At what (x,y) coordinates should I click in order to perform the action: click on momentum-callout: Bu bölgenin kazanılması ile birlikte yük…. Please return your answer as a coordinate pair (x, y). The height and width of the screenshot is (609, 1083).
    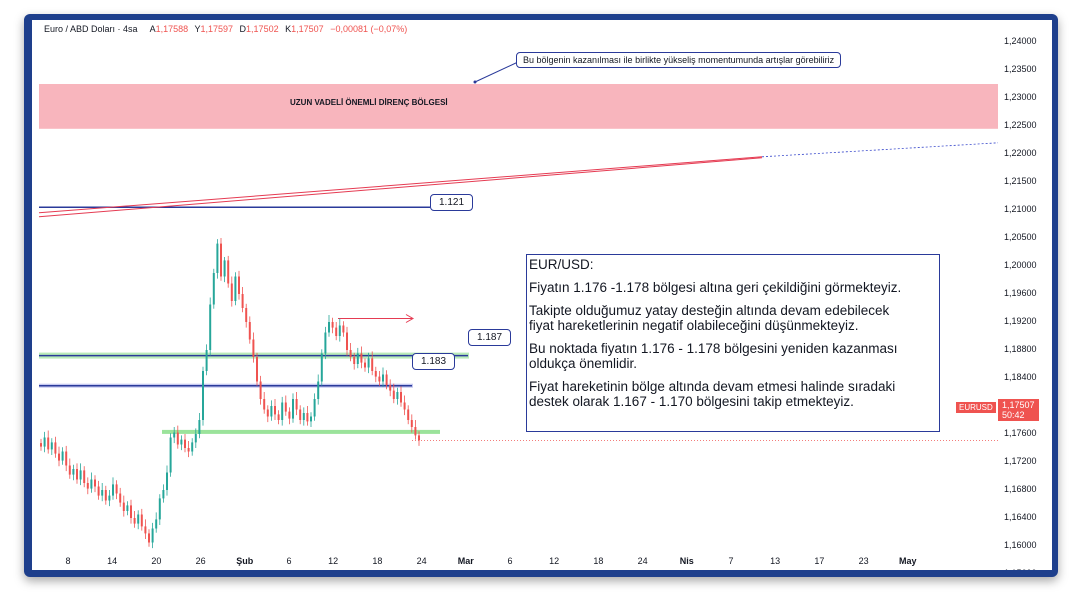
    Looking at the image, I should click on (679, 60).